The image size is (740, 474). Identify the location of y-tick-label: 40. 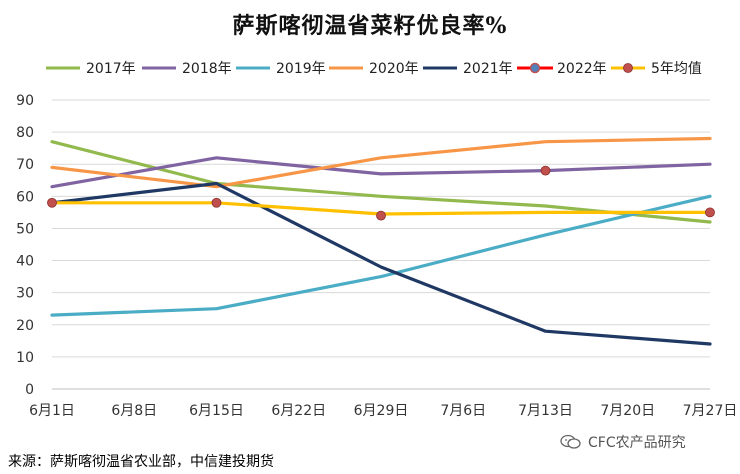
(25, 262).